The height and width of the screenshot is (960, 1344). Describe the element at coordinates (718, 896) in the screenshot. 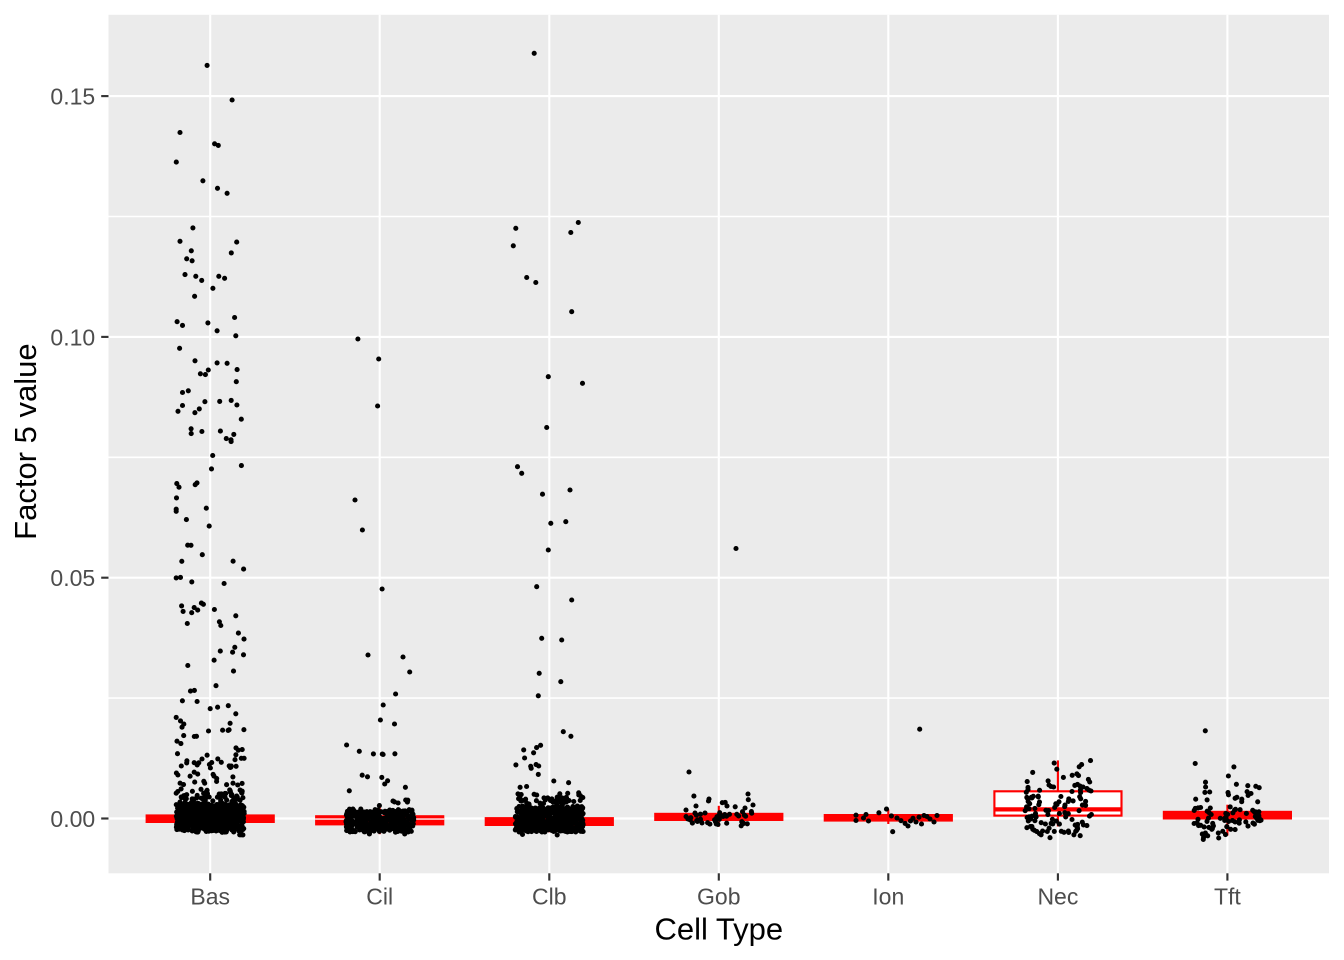

I see `svg-text: Gob` at that location.